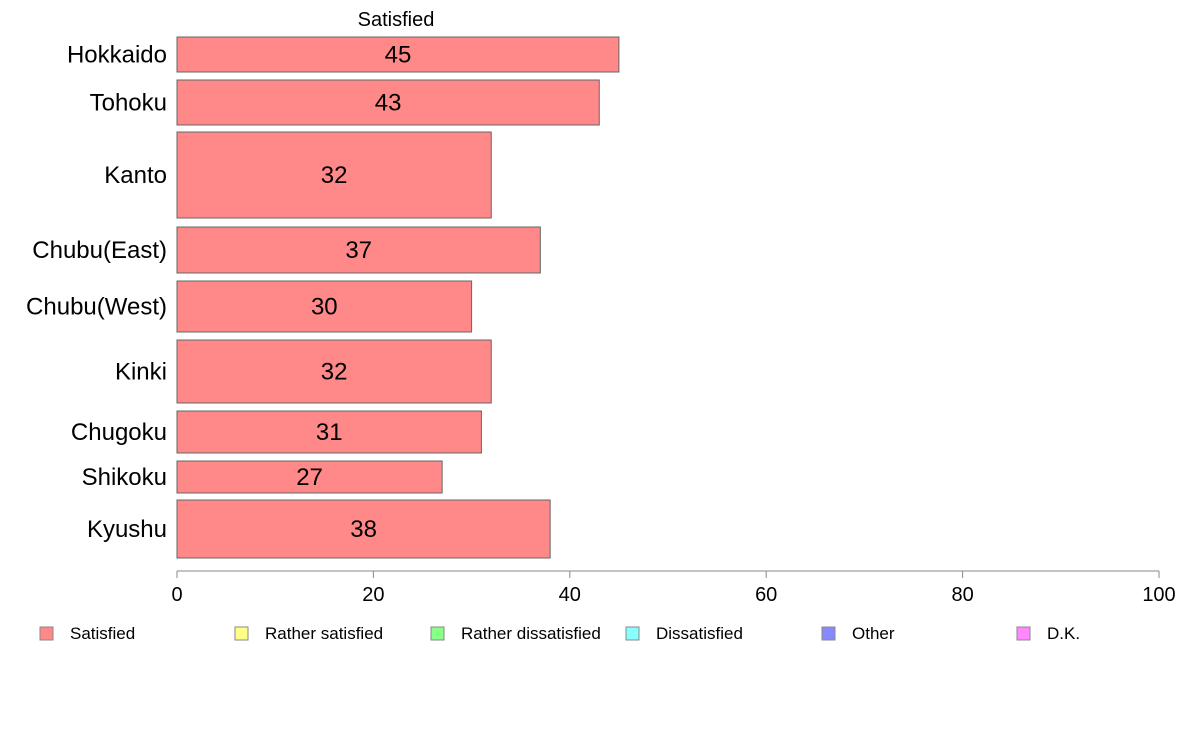  I want to click on category-label: Chugoku, so click(119, 432).